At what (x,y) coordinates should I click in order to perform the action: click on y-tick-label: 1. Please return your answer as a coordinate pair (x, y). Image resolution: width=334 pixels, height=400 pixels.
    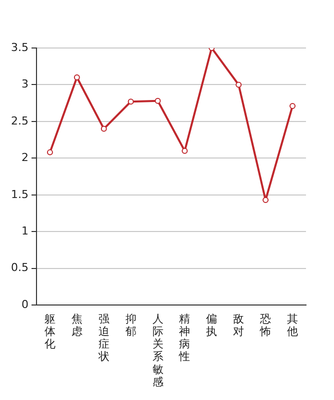
    Looking at the image, I should click on (24, 231).